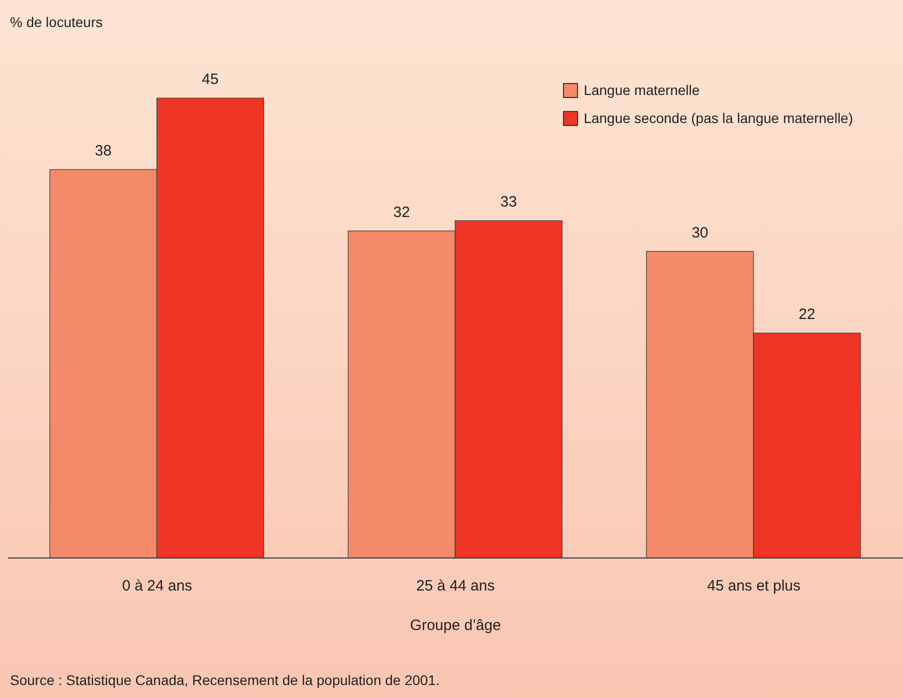 The height and width of the screenshot is (698, 903). What do you see at coordinates (807, 315) in the screenshot?
I see `data-label: 22` at bounding box center [807, 315].